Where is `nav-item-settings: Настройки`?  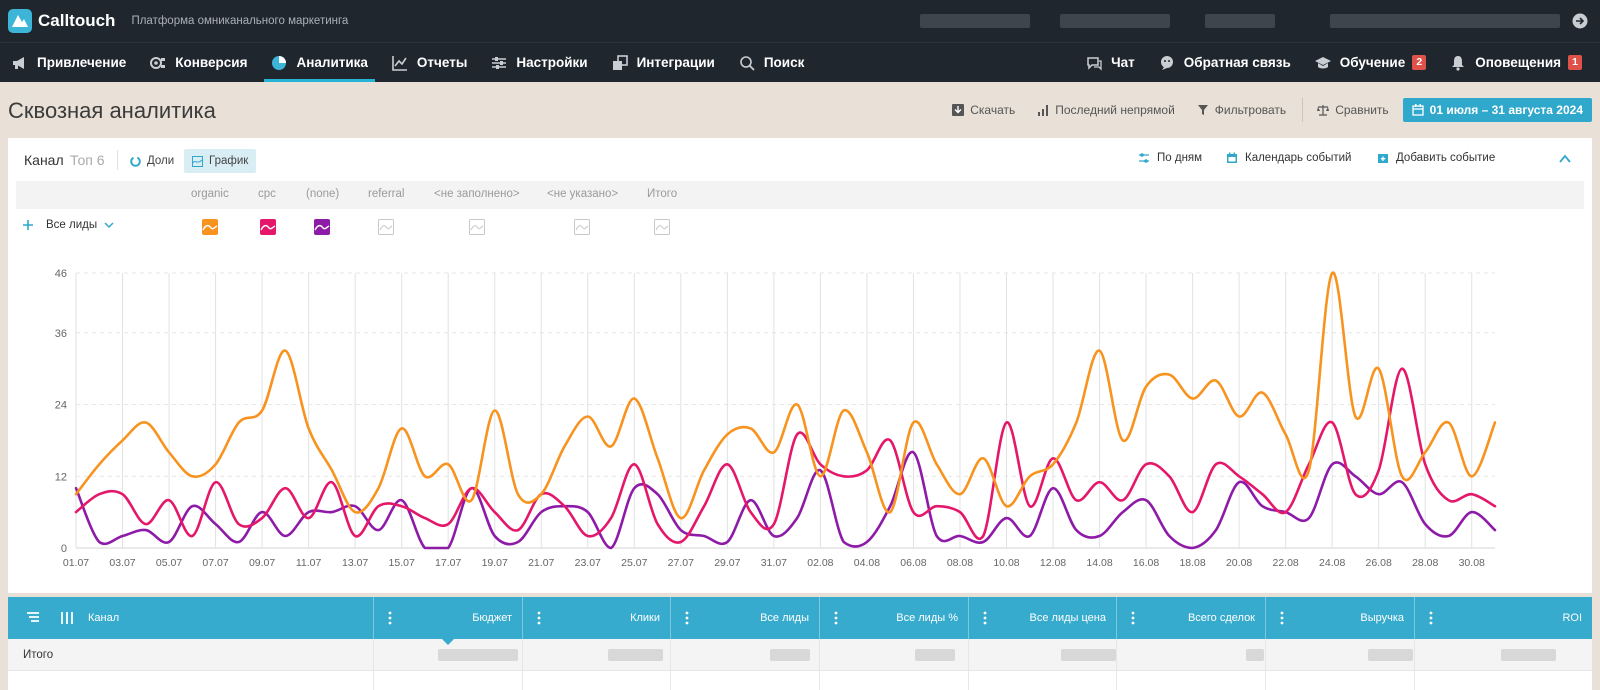
nav-item-settings: Настройки is located at coordinates (539, 62).